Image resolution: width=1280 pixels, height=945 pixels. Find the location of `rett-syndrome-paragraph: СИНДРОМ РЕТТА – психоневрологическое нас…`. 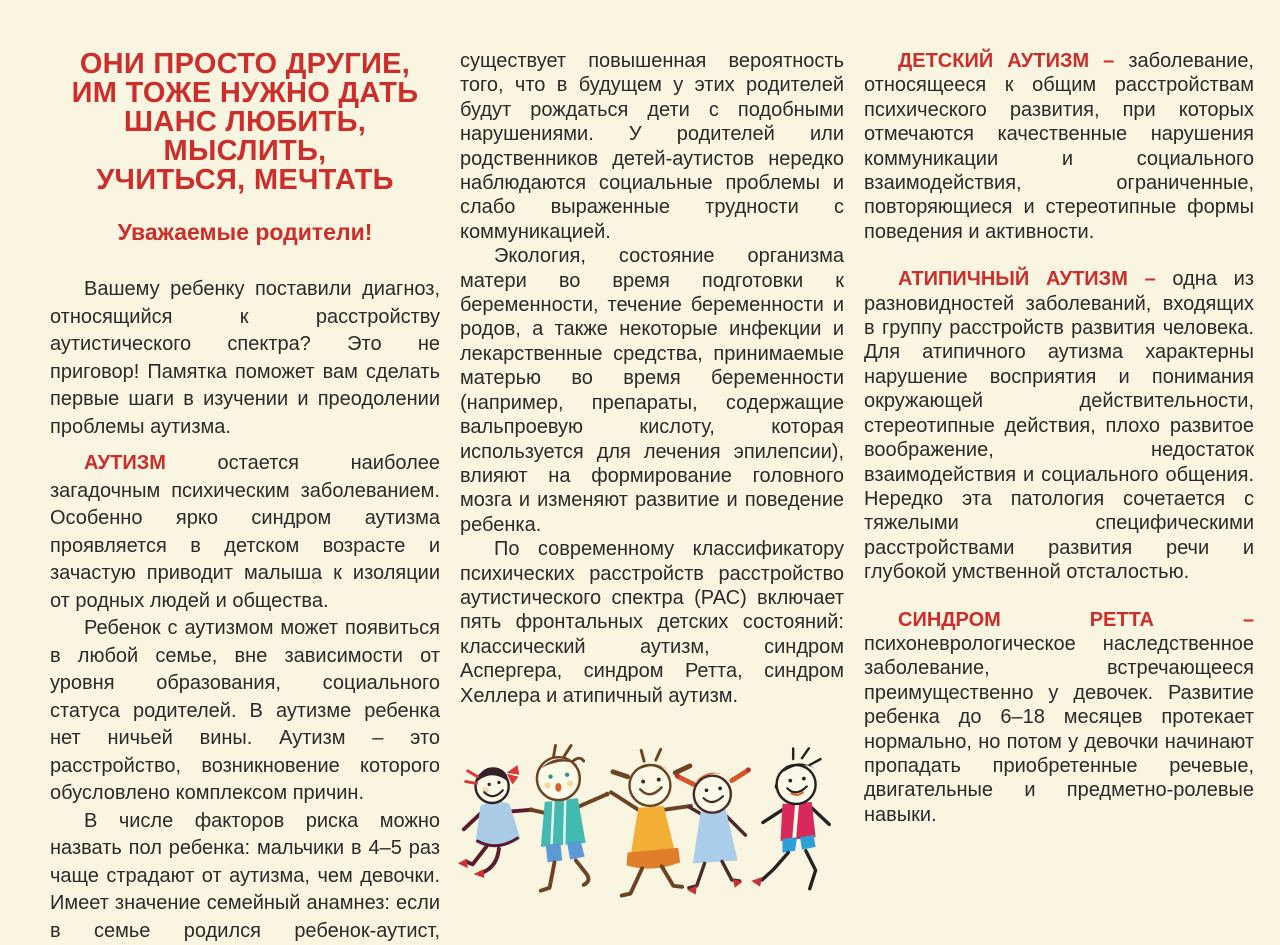

rett-syndrome-paragraph: СИНДРОМ РЕТТА – психоневрологическое нас… is located at coordinates (1059, 718).